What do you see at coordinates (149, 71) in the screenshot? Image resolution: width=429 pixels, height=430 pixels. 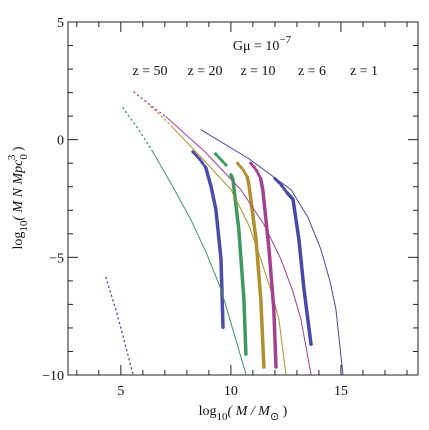 I see `legend-label: z = 50` at bounding box center [149, 71].